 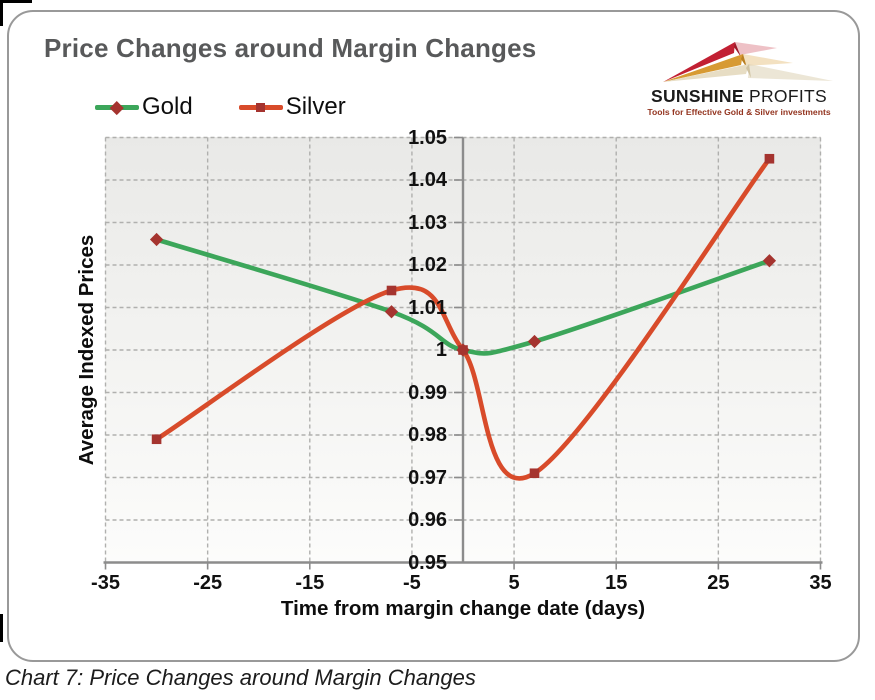 I want to click on chart-legend: Gold Silver, so click(x=220, y=107).